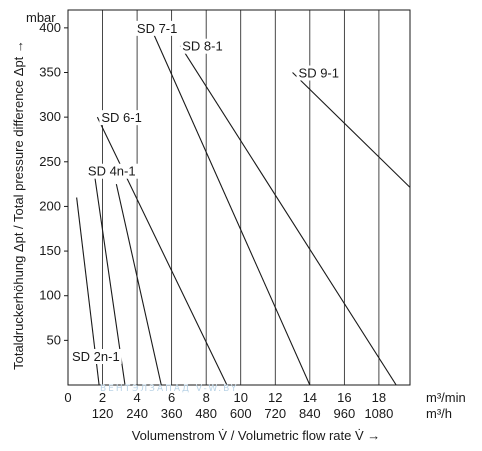  I want to click on y-tick-labels: 50 100 150 200 250 300 350 400, so click(53, 183).